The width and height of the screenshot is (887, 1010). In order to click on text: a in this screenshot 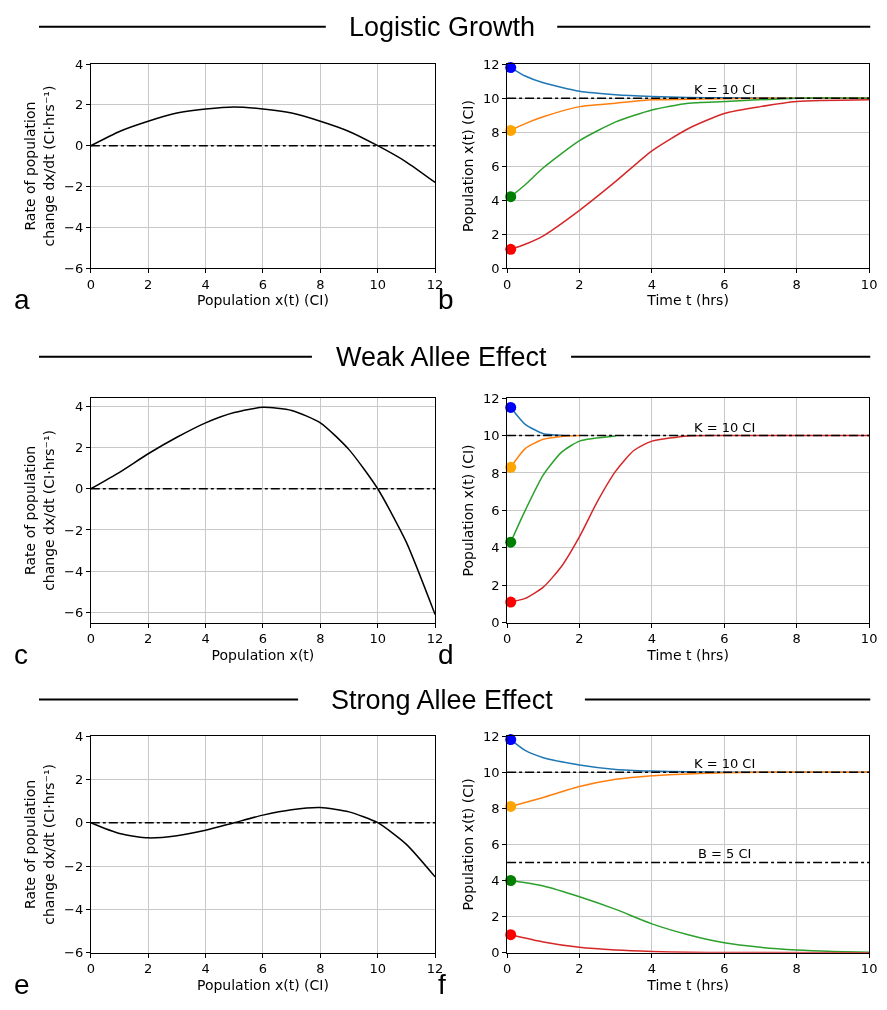, I will do `click(22, 299)`.